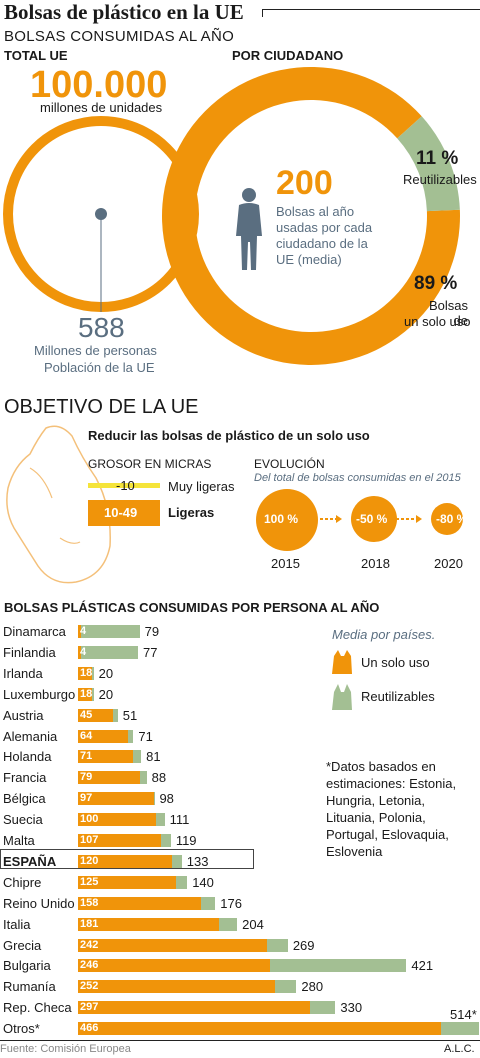  What do you see at coordinates (312, 987) in the screenshot?
I see `bar-total-label: 280` at bounding box center [312, 987].